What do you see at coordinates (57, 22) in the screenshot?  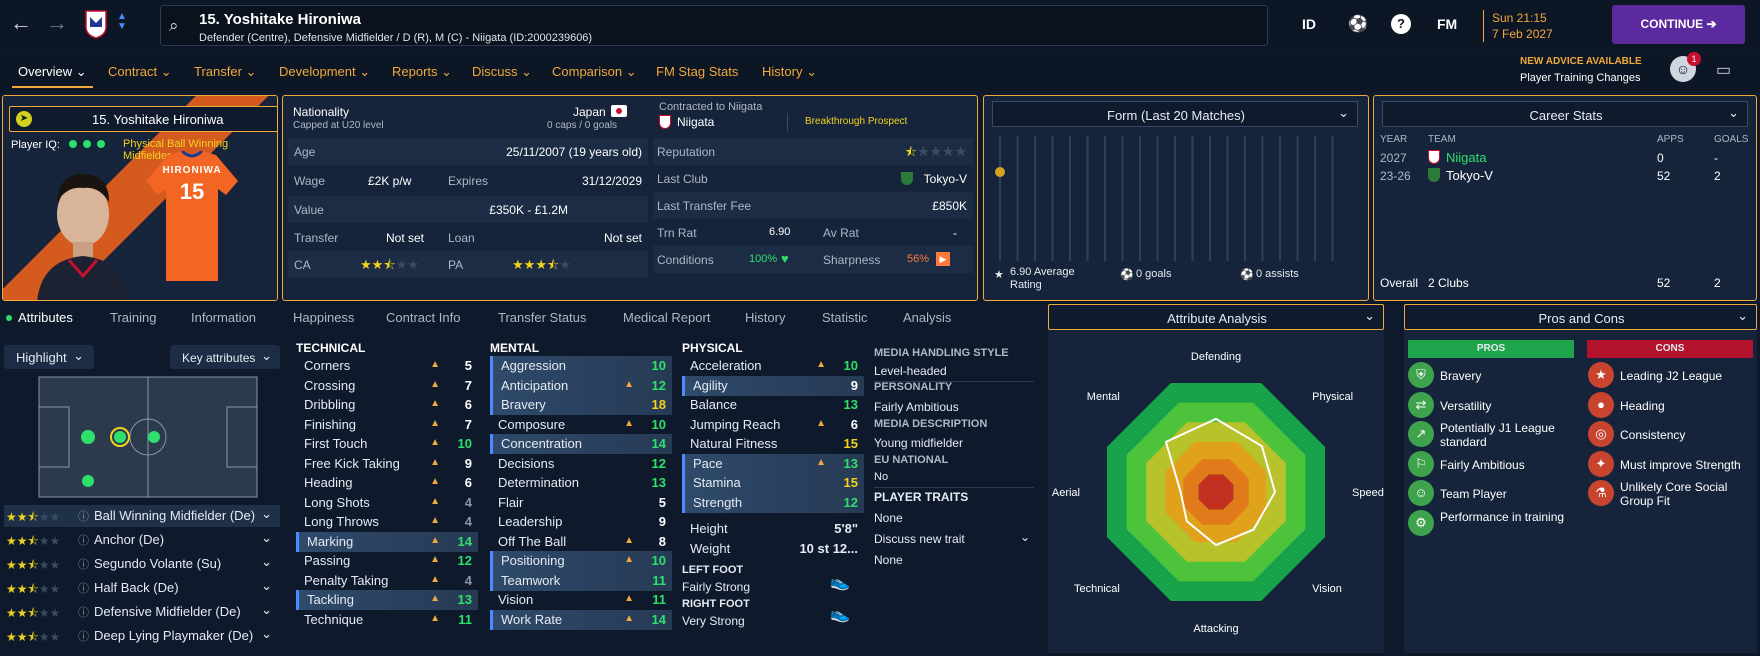 I see `forward-arrow-icon: →` at bounding box center [57, 22].